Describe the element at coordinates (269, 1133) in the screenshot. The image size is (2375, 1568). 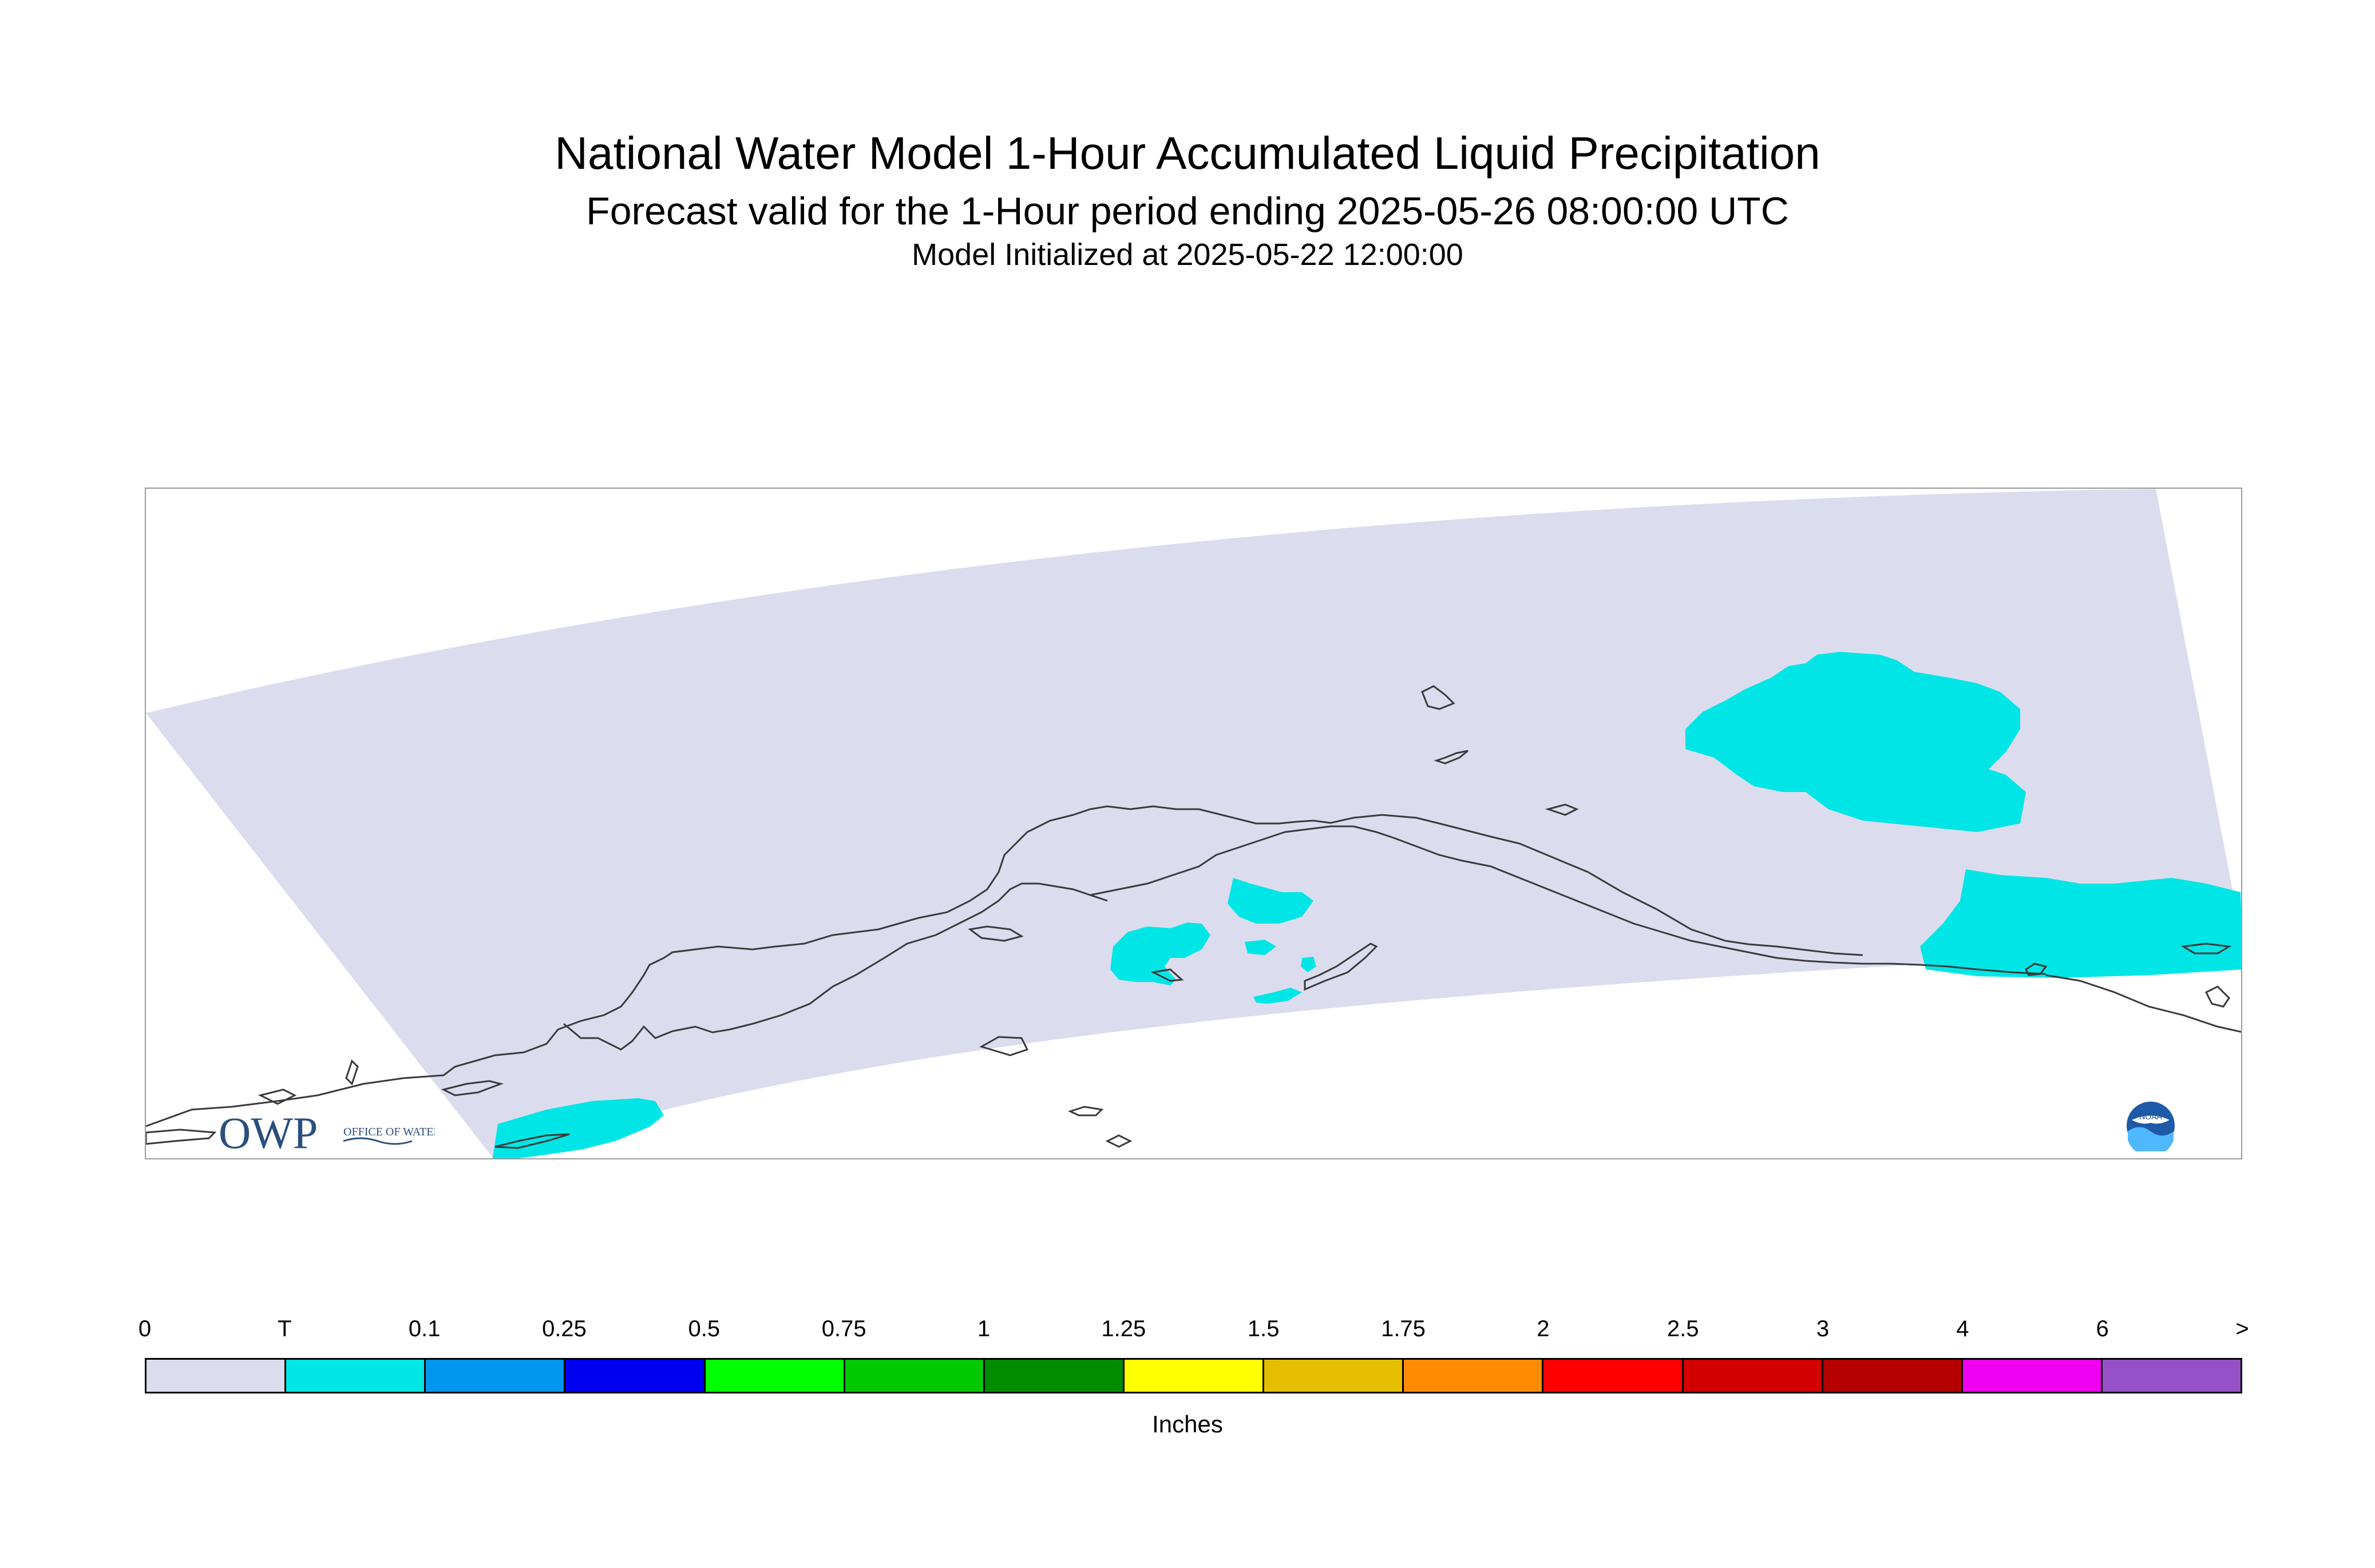
I see `owp-logo-text: OWP` at that location.